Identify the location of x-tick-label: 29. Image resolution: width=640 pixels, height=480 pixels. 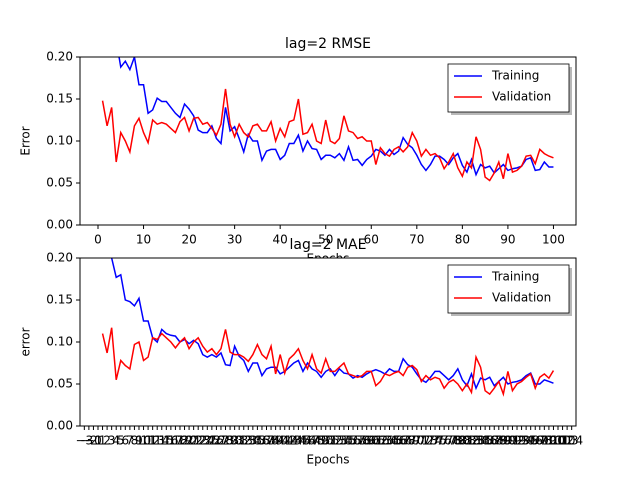
(229, 441).